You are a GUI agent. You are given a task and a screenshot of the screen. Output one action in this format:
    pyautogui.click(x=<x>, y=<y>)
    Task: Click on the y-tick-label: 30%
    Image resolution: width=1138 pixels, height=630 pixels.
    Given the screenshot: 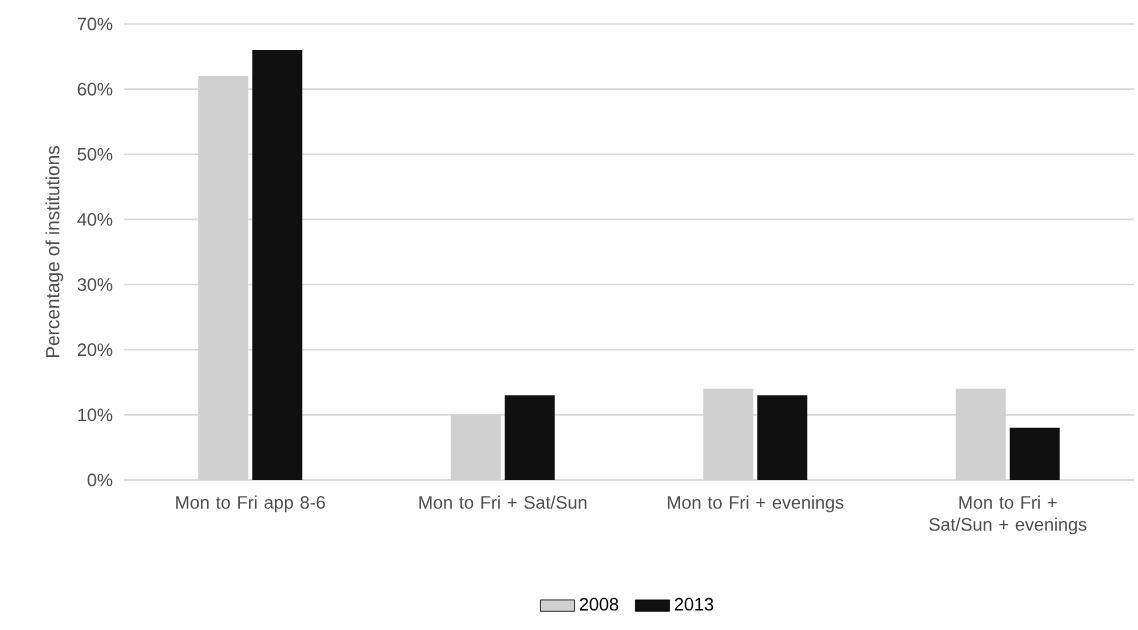 What is the action you would take?
    pyautogui.click(x=95, y=284)
    